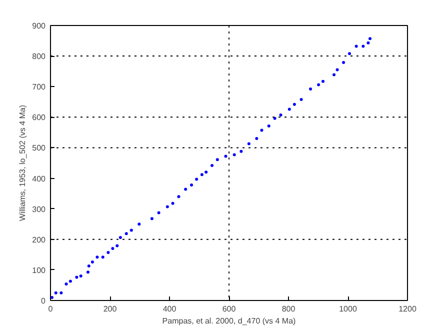  What do you see at coordinates (51, 309) in the screenshot?
I see `x-tick-label: 0` at bounding box center [51, 309].